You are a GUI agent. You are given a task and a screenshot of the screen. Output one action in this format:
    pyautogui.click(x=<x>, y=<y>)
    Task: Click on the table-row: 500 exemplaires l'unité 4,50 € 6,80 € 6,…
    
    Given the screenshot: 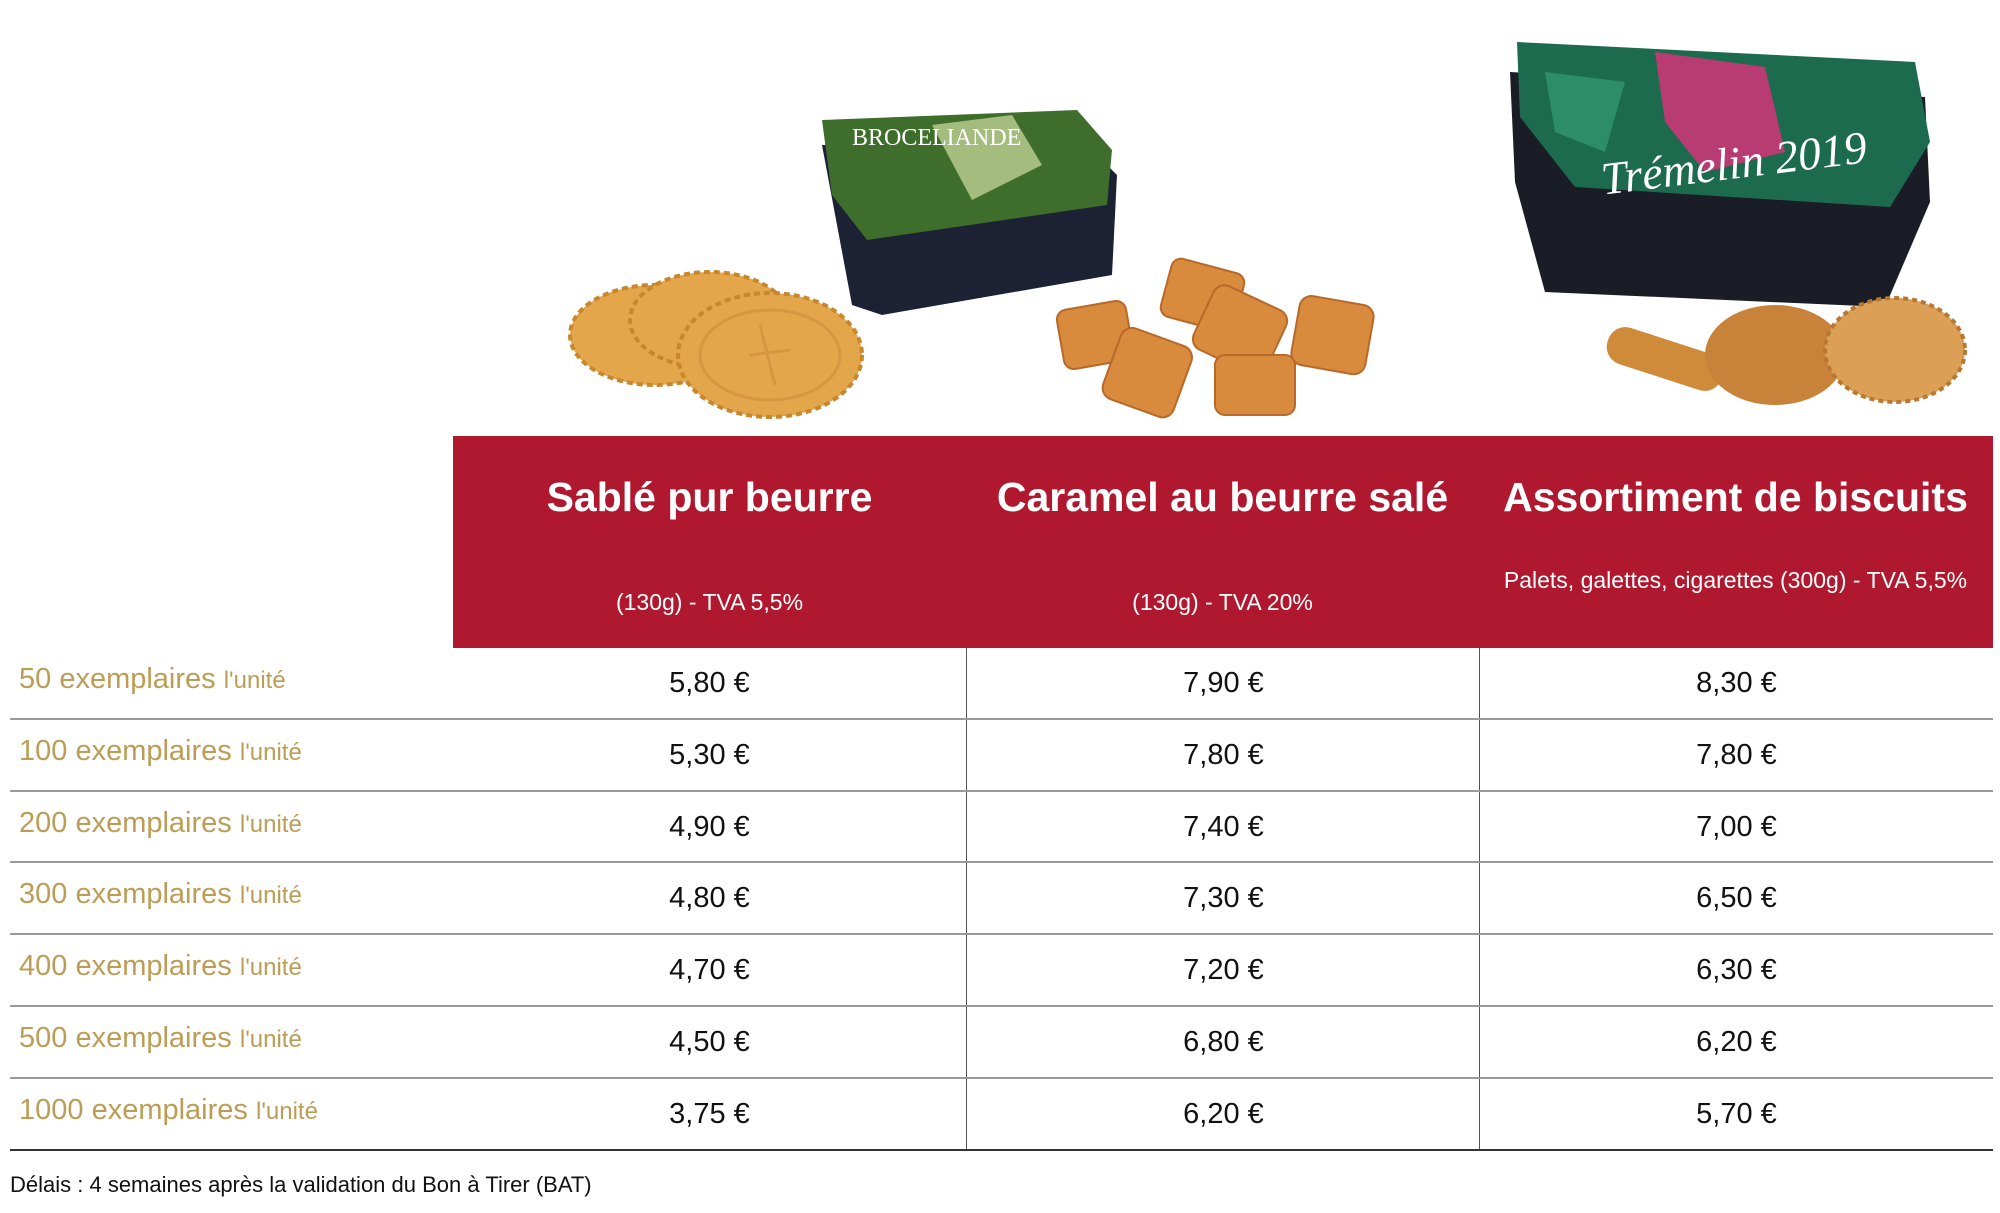 What is the action you would take?
    pyautogui.click(x=1001, y=1042)
    